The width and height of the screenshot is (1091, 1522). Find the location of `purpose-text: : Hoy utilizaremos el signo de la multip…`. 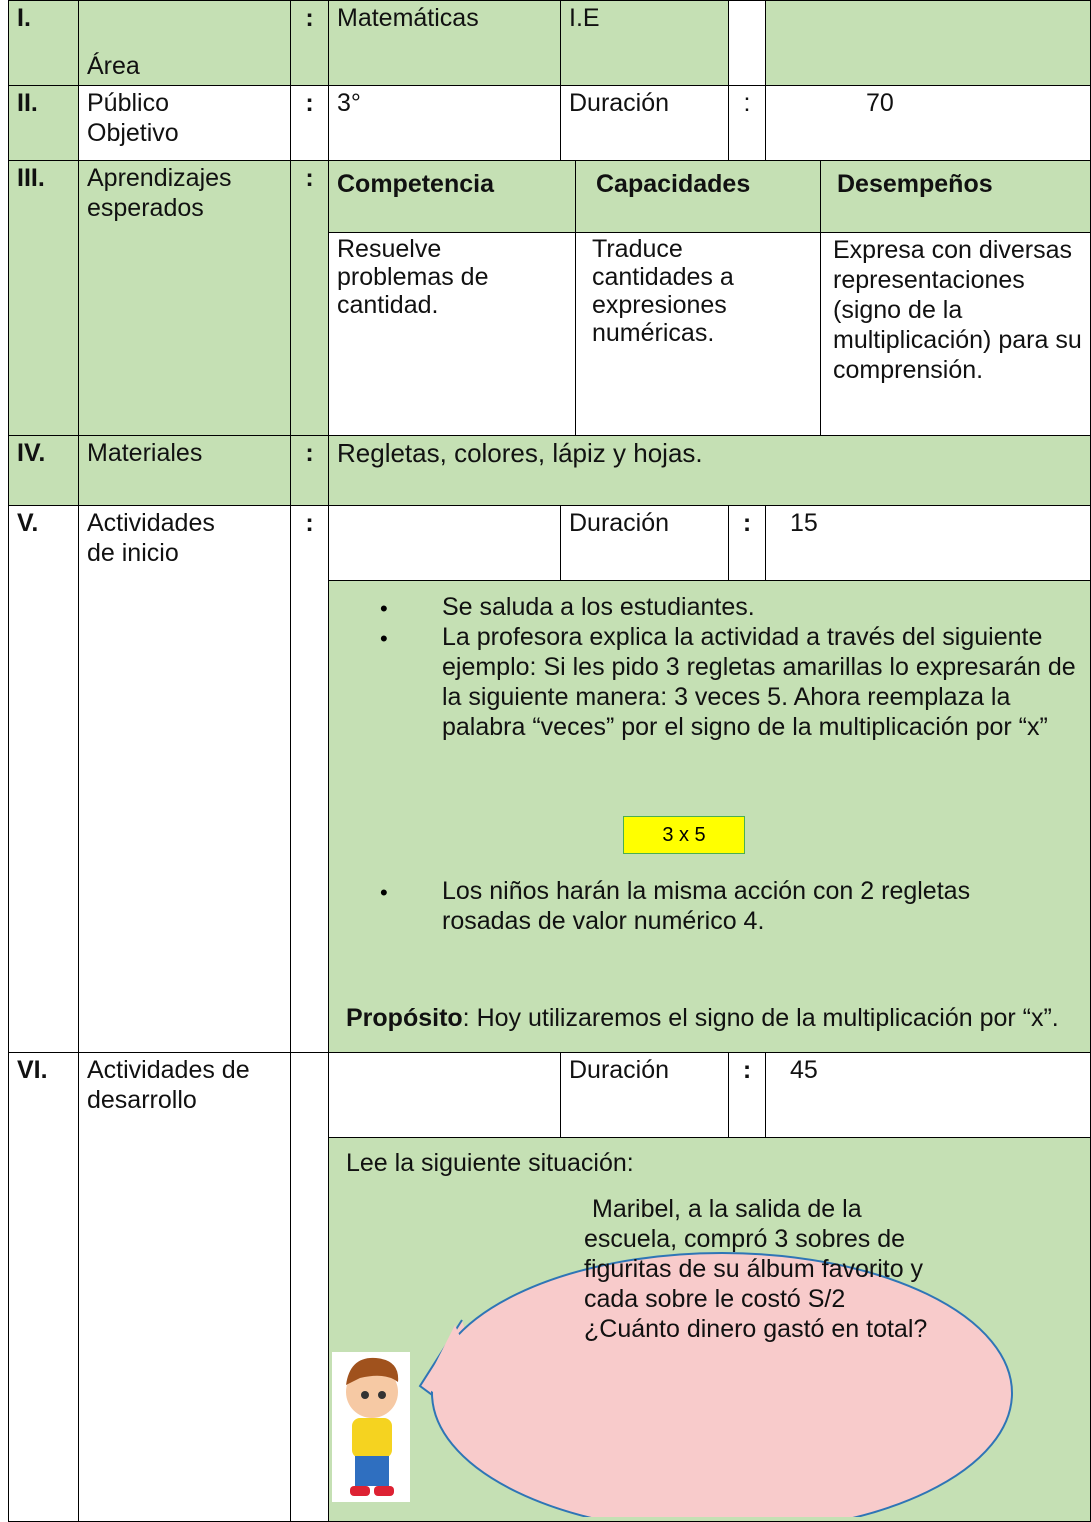

purpose-text: : Hoy utilizaremos el signo de la multip… is located at coordinates (760, 1018).